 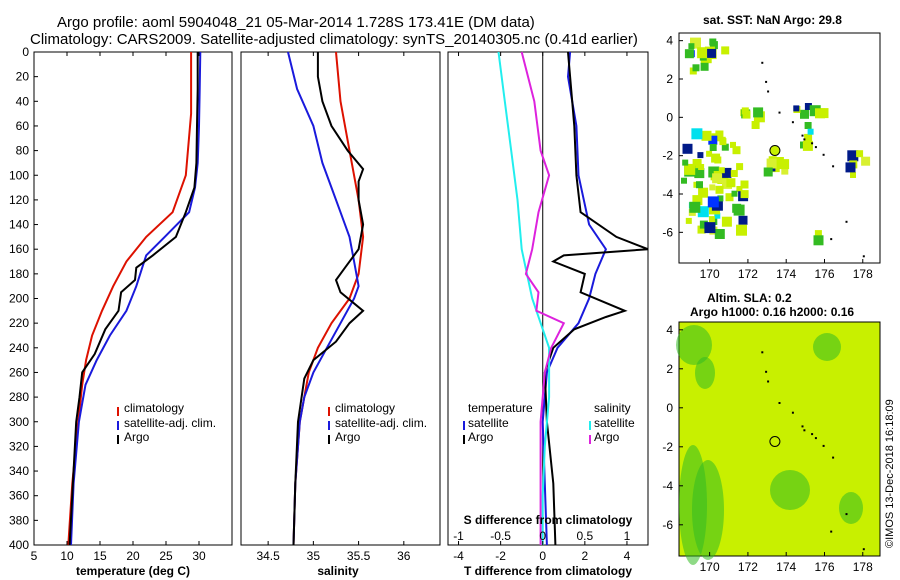 I want to click on y-tick-label: 20, so click(x=23, y=77).